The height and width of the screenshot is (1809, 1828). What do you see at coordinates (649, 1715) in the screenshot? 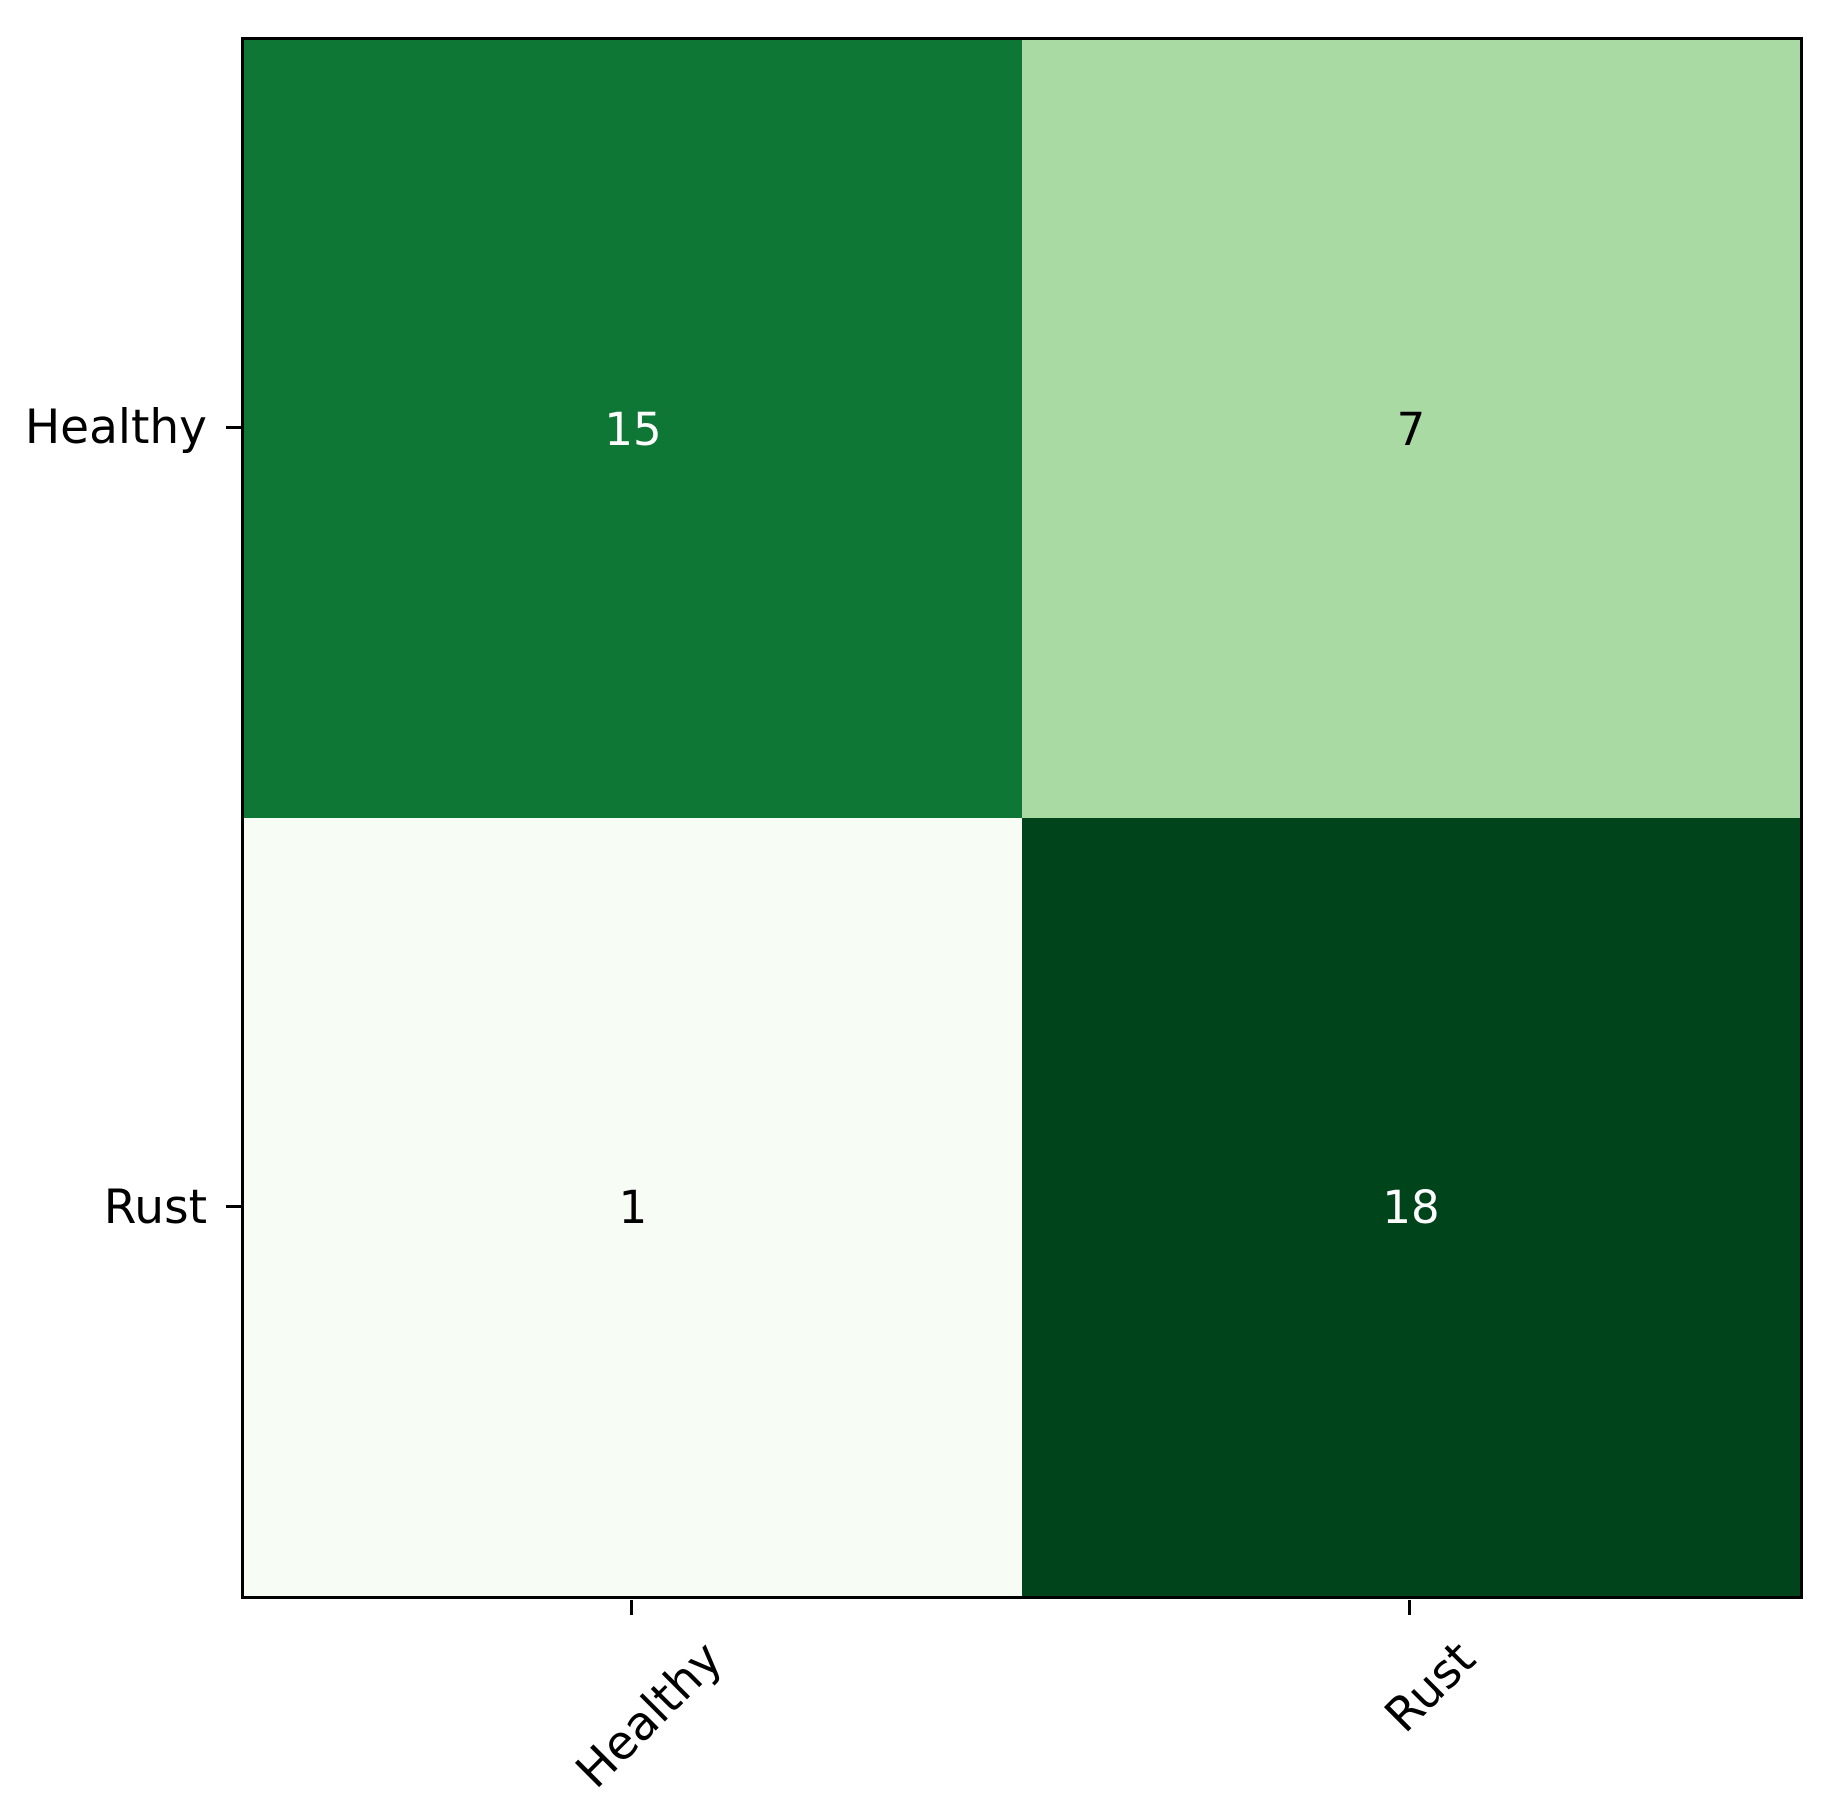
I see `x-tick-label-healthy: Healthy` at bounding box center [649, 1715].